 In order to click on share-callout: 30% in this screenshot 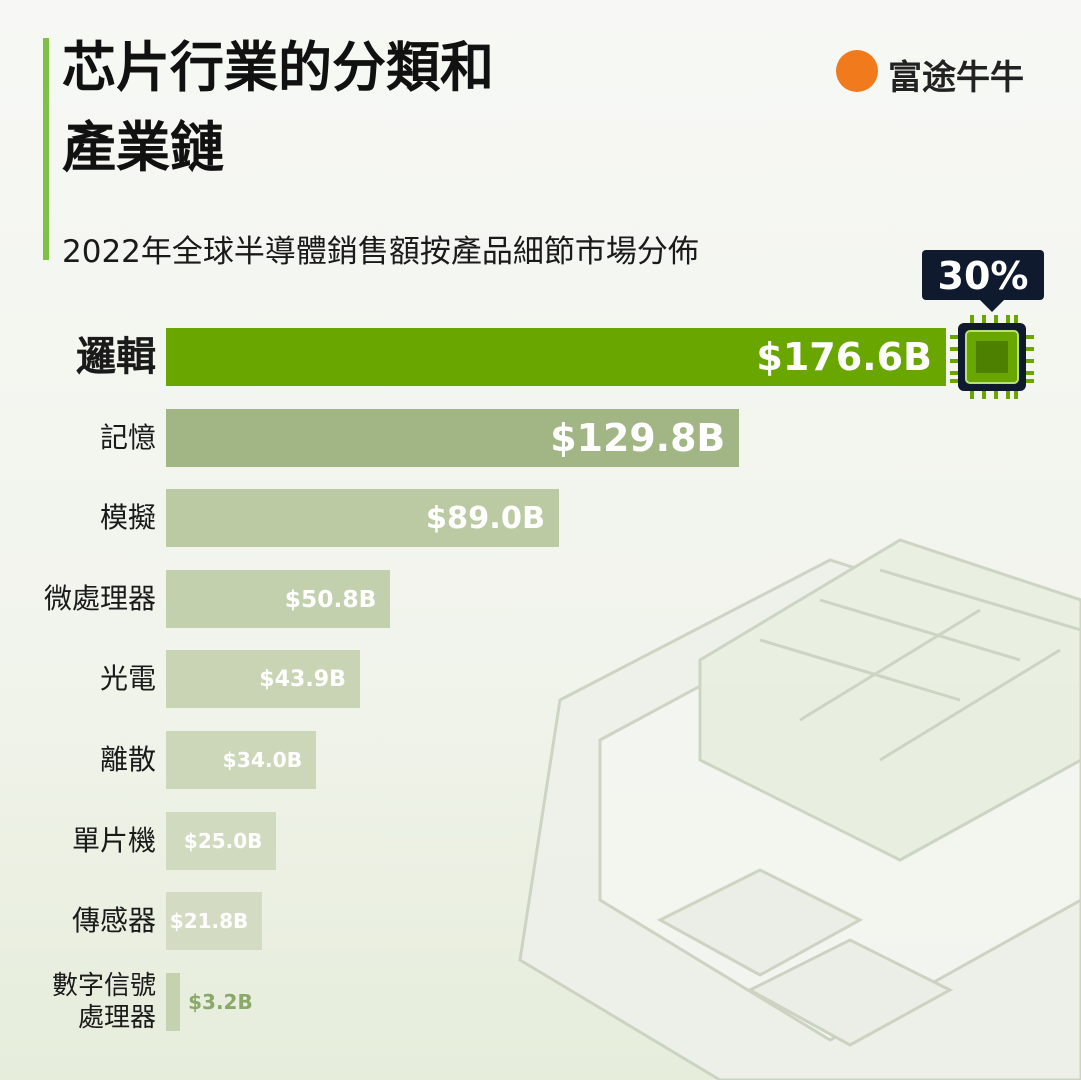, I will do `click(983, 281)`.